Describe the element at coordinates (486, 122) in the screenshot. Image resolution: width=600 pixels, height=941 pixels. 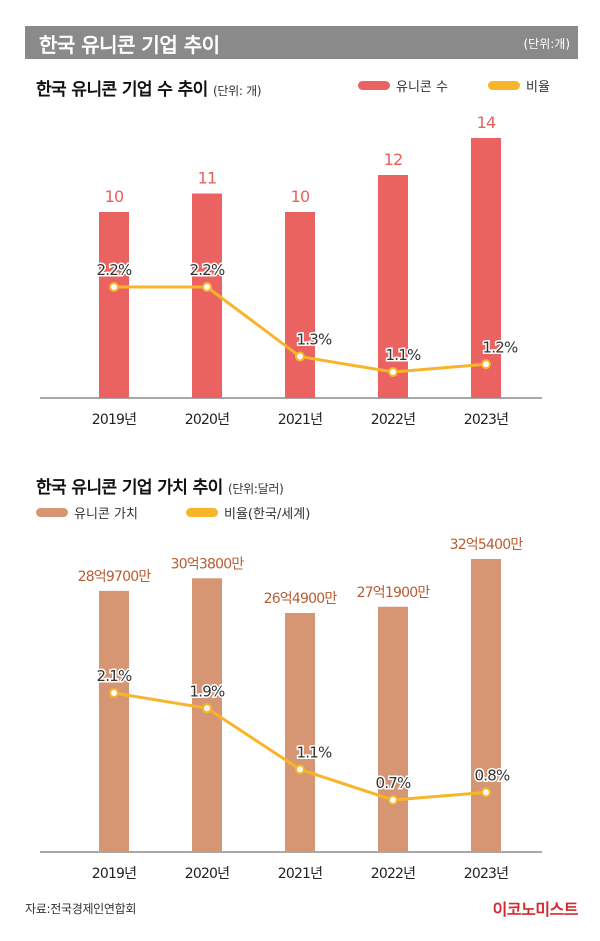
I see `bar-value-label: 14` at that location.